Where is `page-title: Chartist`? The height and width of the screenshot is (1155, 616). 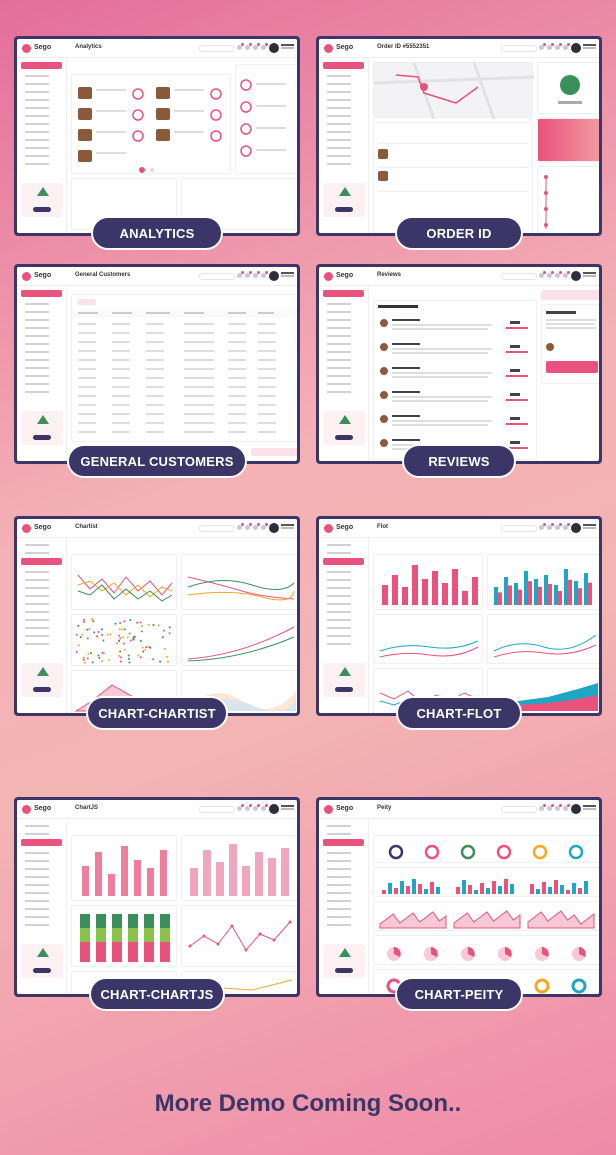 page-title: Chartist is located at coordinates (86, 527).